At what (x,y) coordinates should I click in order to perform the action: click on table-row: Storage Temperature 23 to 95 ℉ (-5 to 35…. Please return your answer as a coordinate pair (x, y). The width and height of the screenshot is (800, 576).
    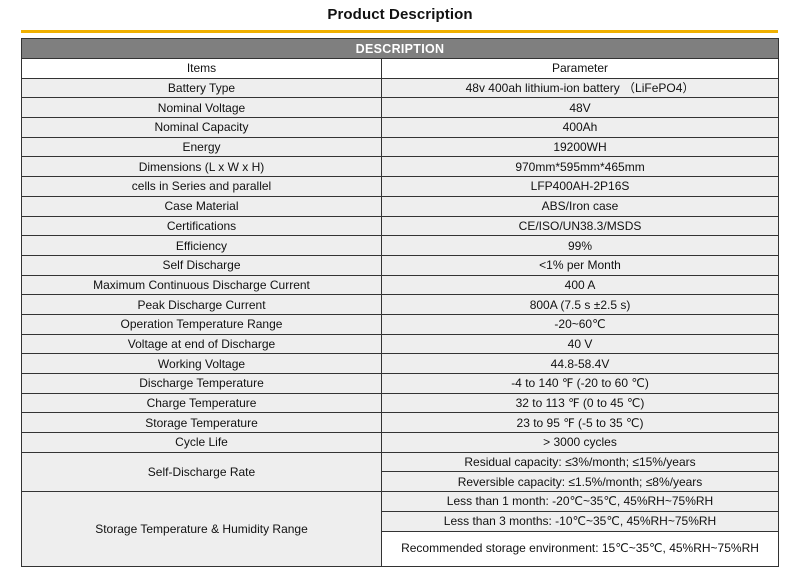
    Looking at the image, I should click on (400, 423).